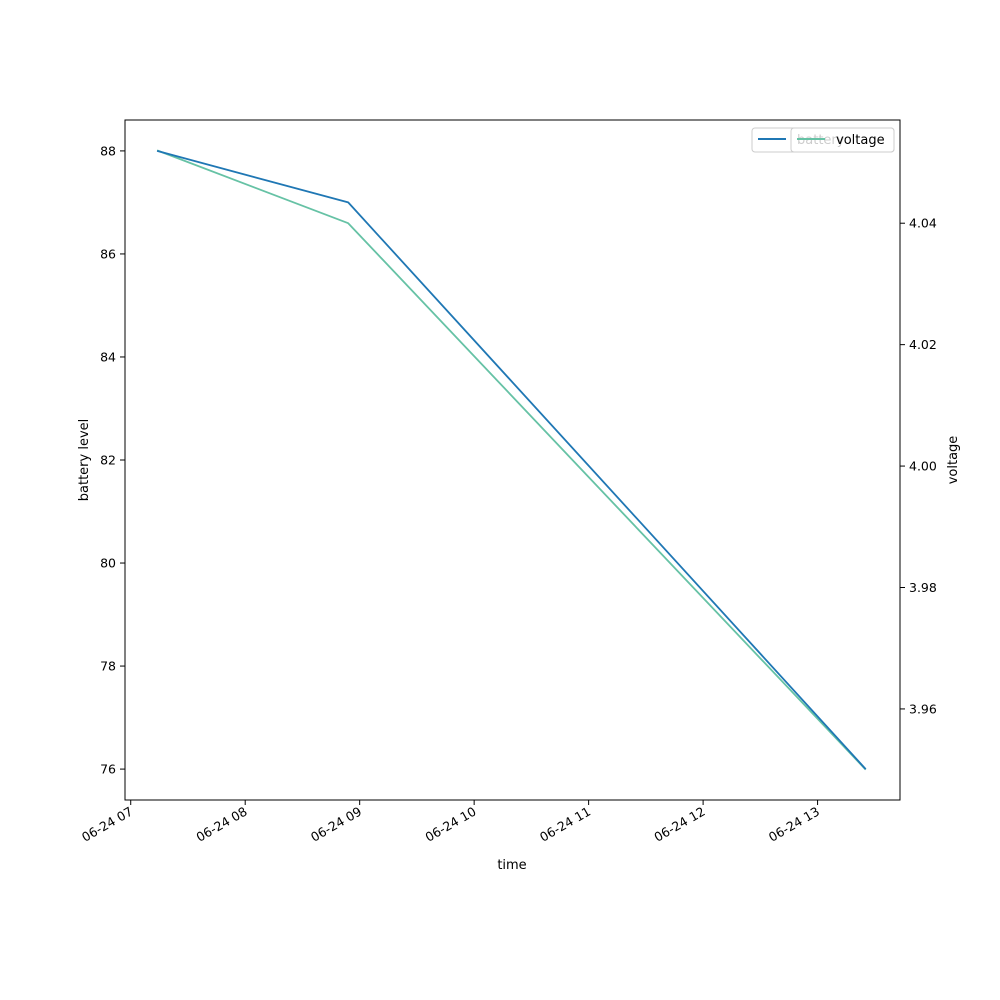 Image resolution: width=1000 pixels, height=1000 pixels. What do you see at coordinates (336, 824) in the screenshot?
I see `x-tick-label: 06-24 09` at bounding box center [336, 824].